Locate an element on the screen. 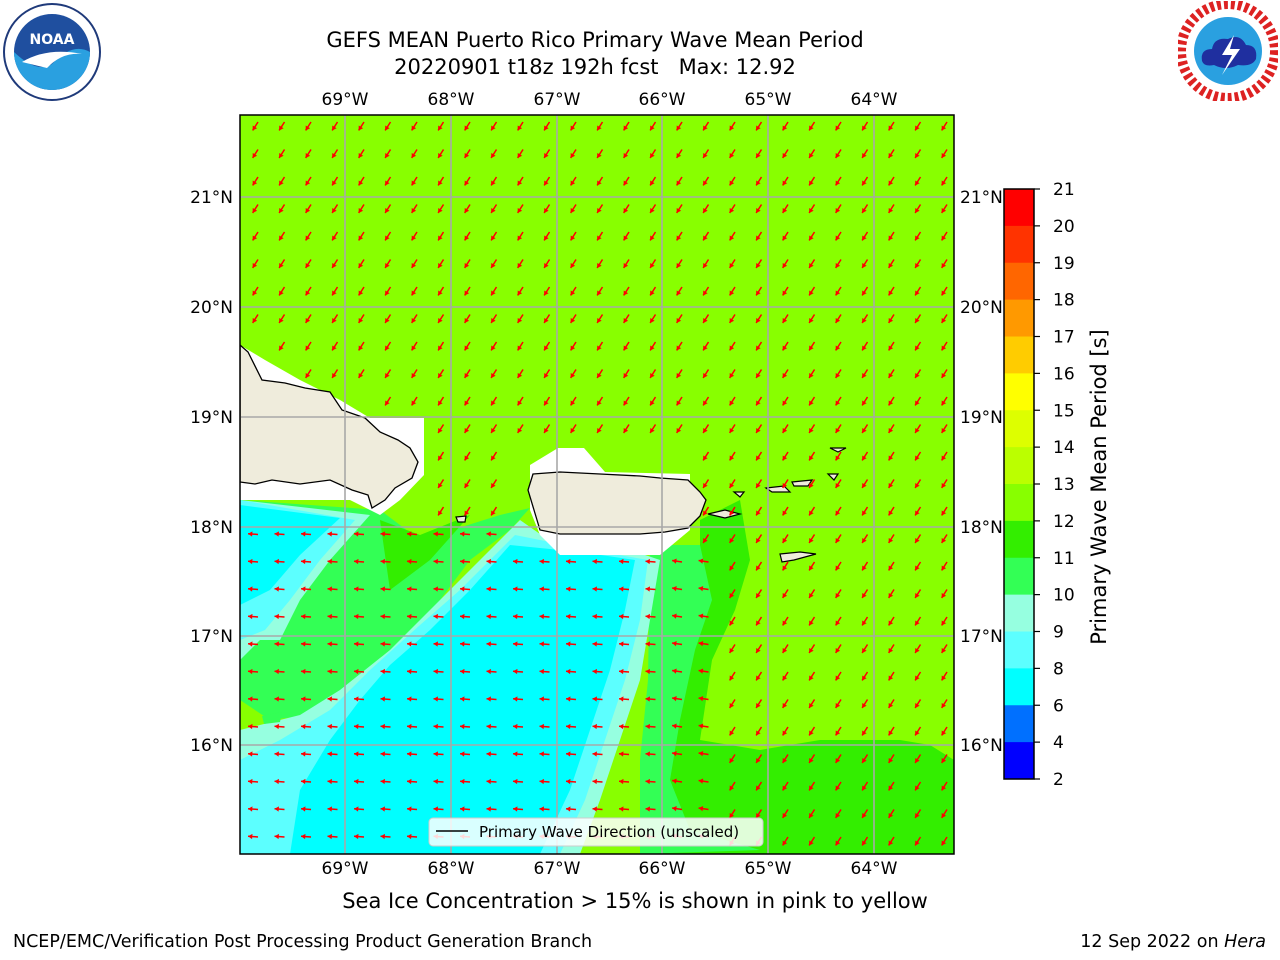 The width and height of the screenshot is (1280, 960). colorbar-tick-label: 9 is located at coordinates (1058, 633).